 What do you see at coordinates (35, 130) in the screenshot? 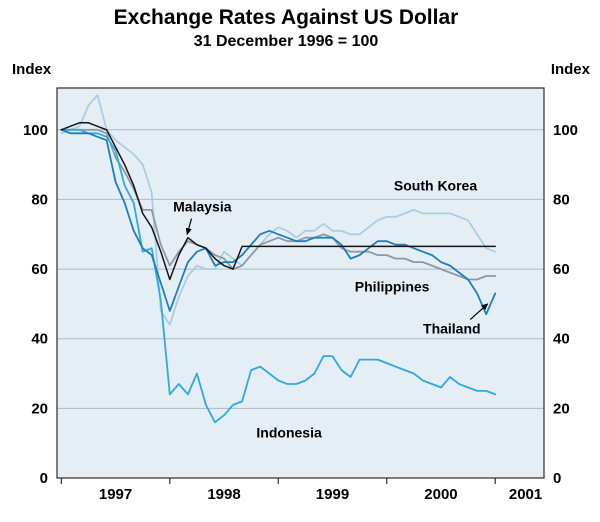
I see `y-tick-label-left: 100` at bounding box center [35, 130].